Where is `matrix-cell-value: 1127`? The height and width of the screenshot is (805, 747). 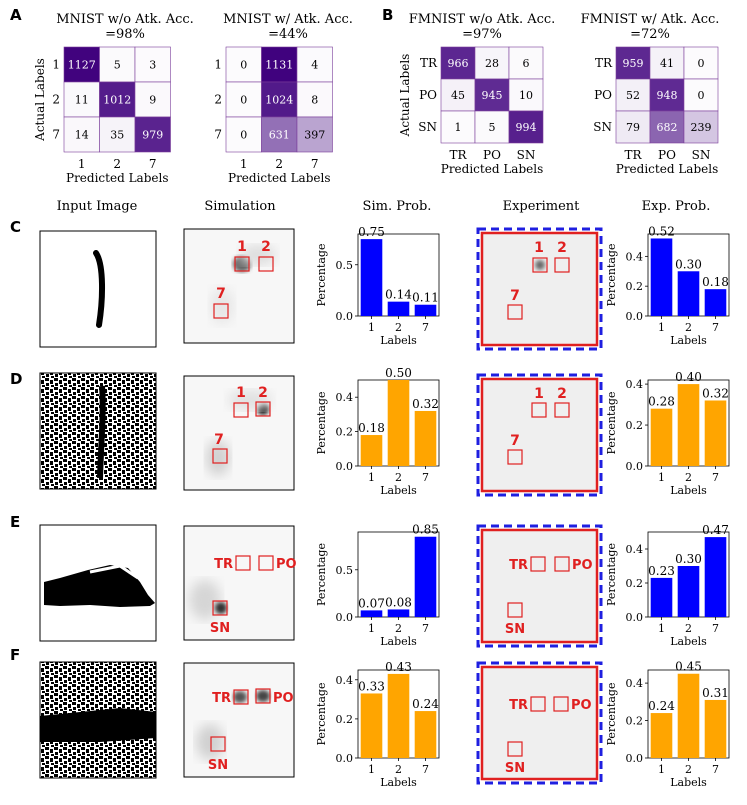 matrix-cell-value: 1127 is located at coordinates (82, 65).